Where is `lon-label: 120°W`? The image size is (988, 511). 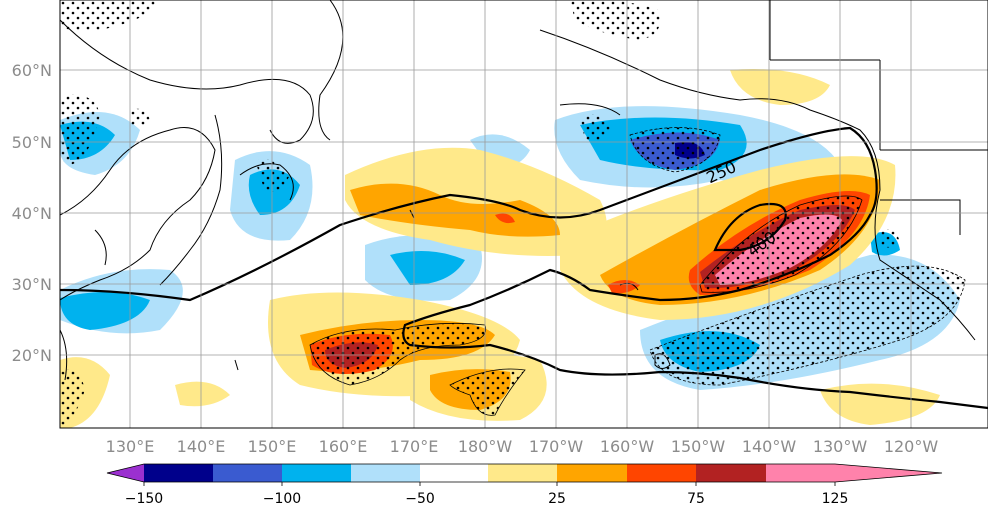 lon-label: 120°W is located at coordinates (911, 446).